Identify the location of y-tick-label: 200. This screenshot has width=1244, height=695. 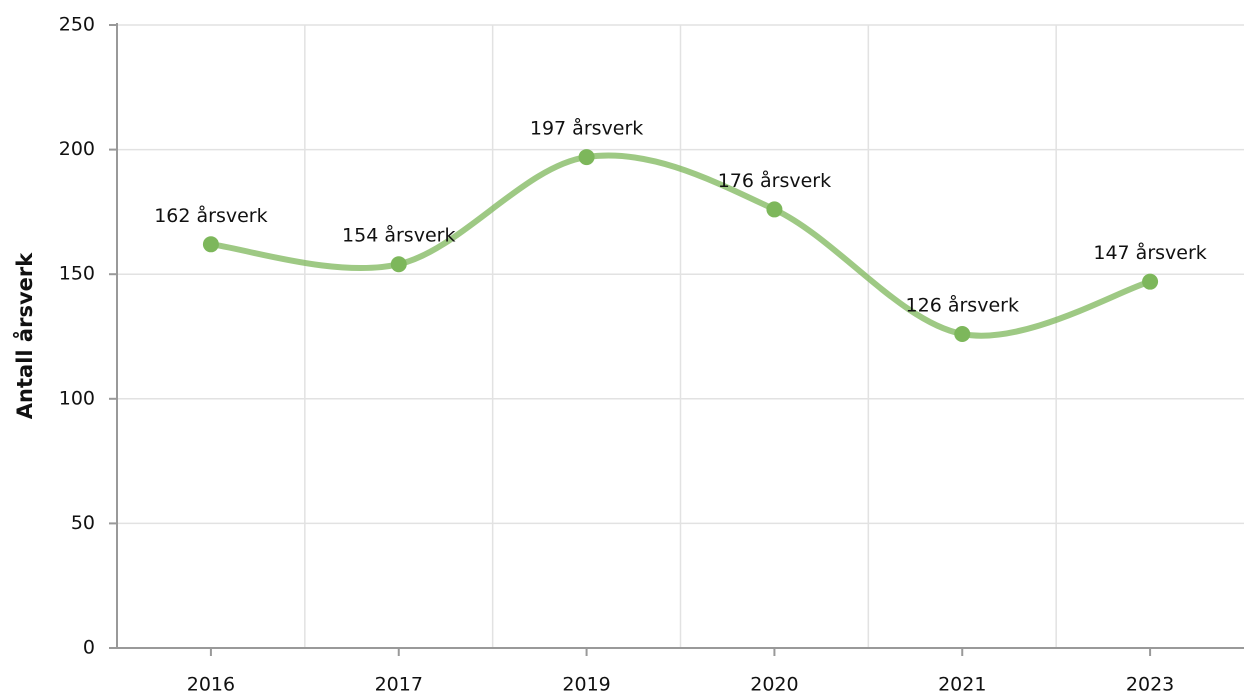
(77, 149).